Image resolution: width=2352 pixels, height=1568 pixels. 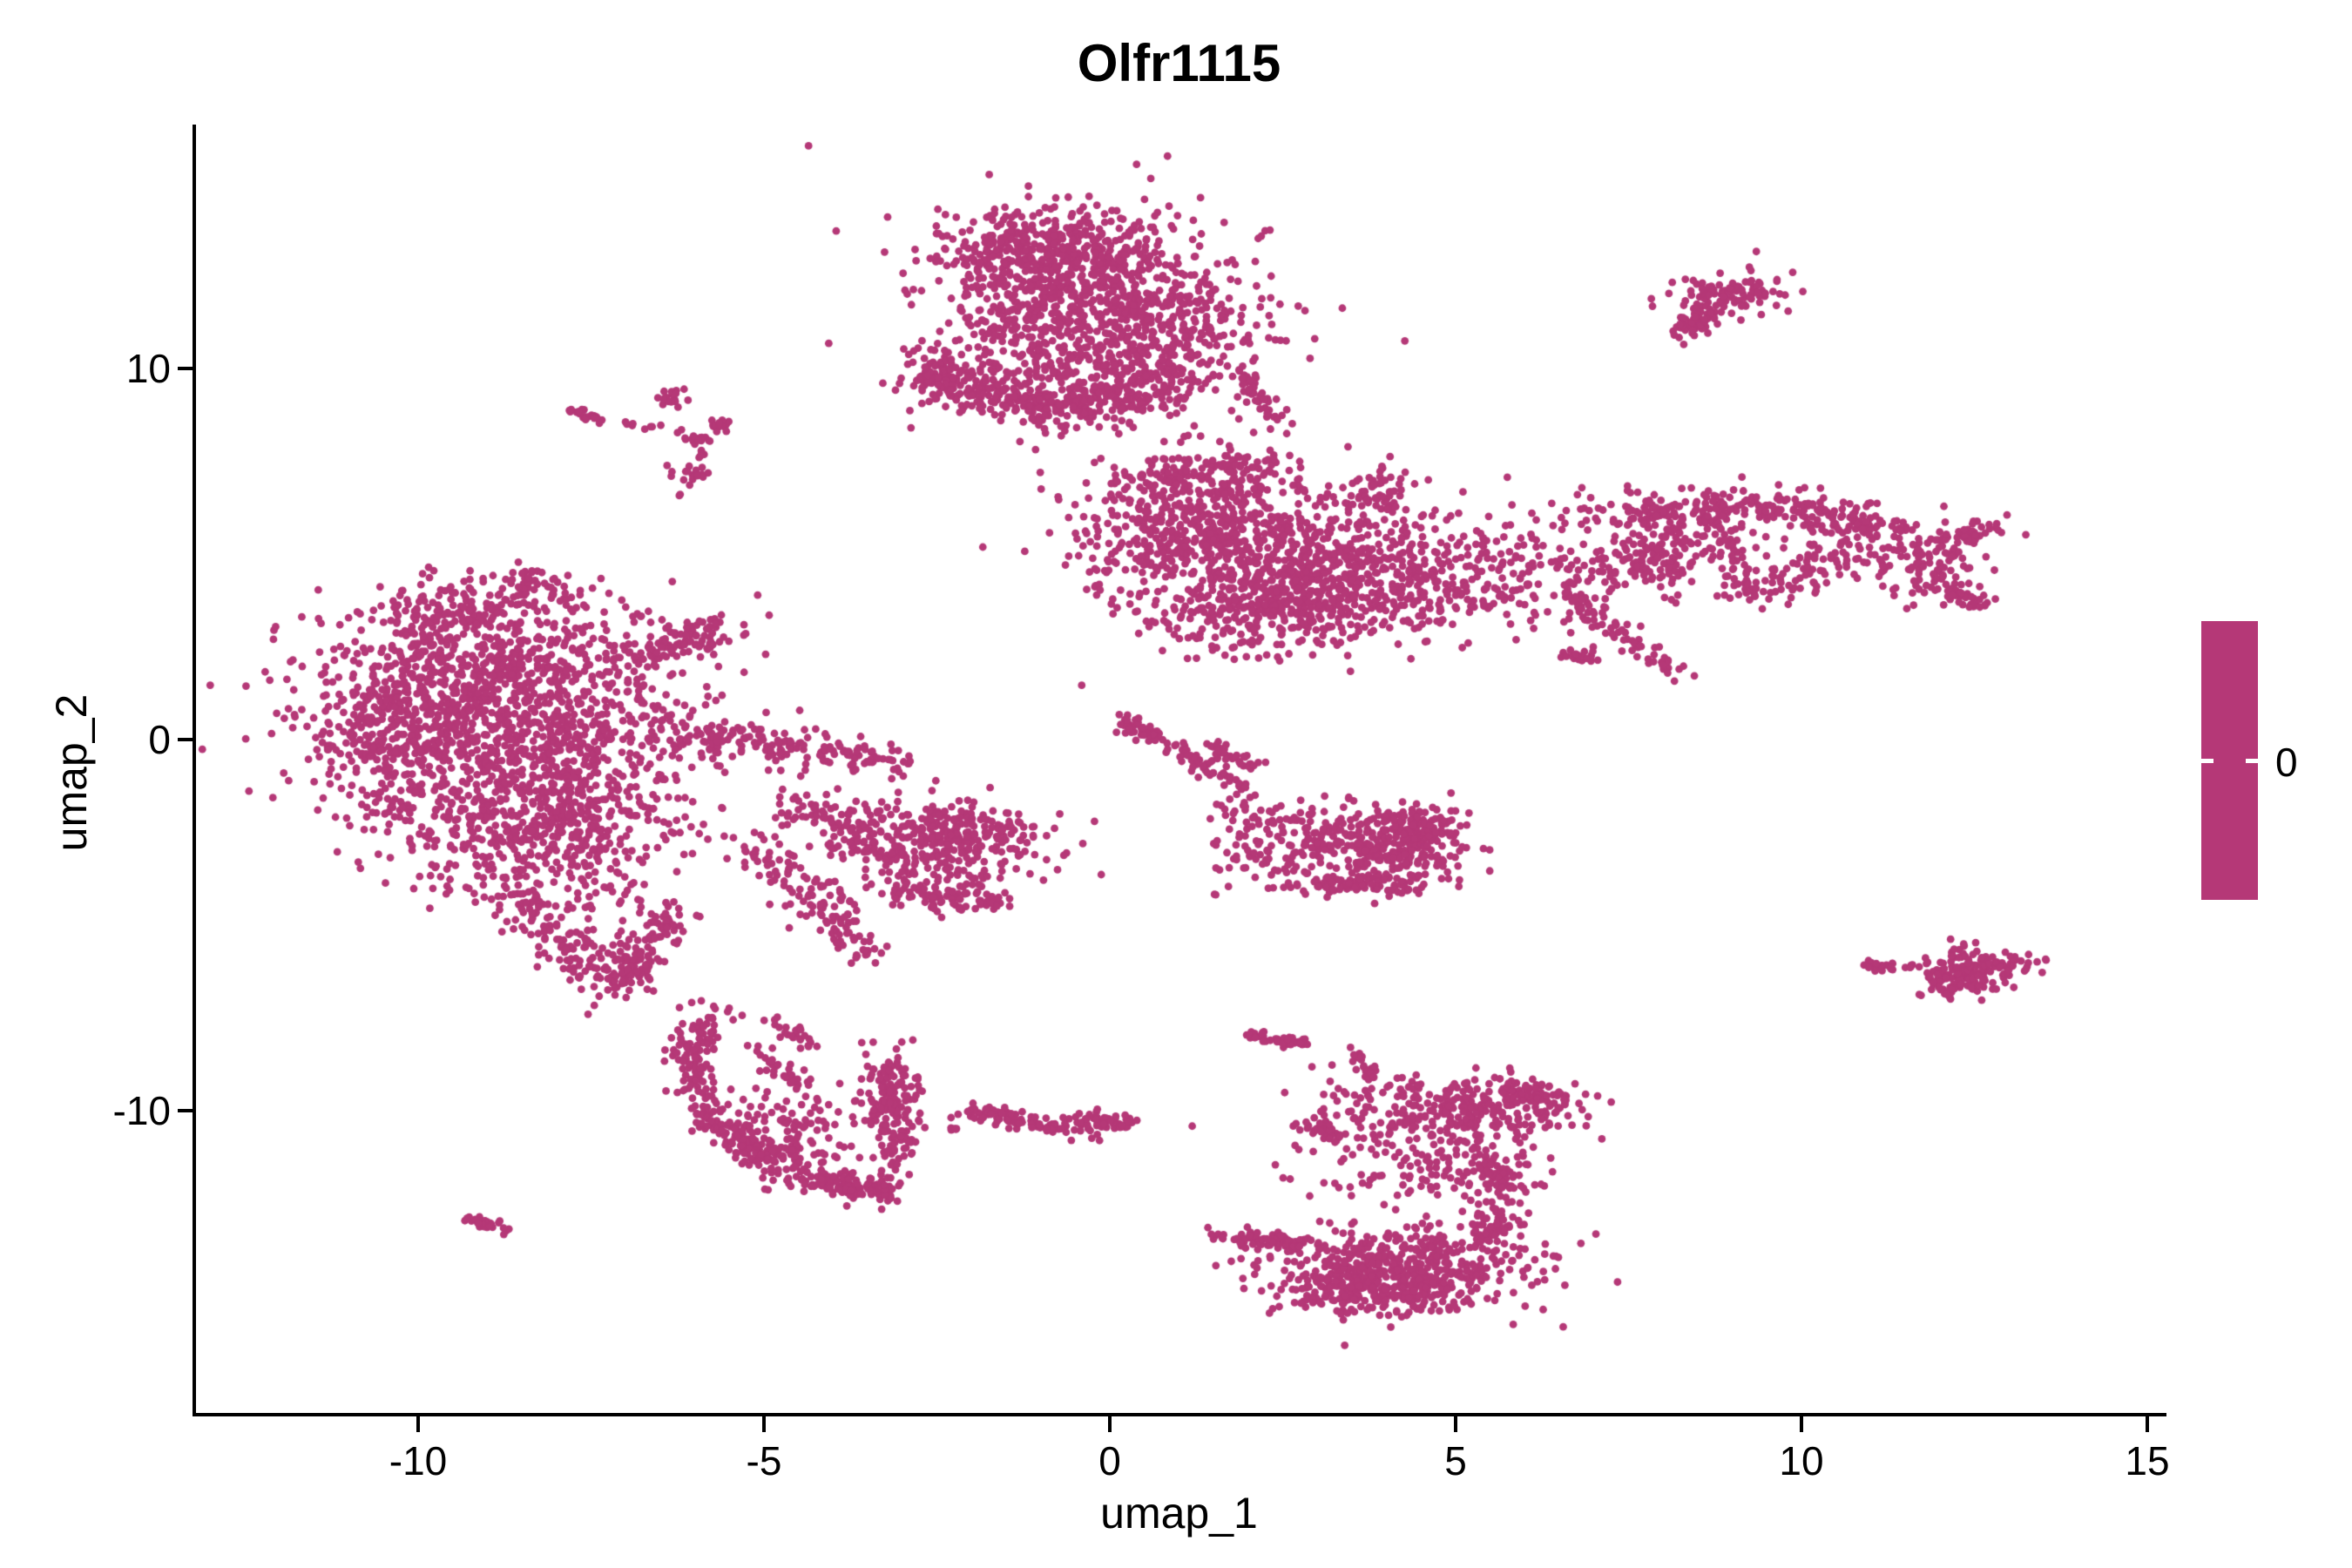 What do you see at coordinates (1179, 63) in the screenshot?
I see `plot-title: Olfr1115` at bounding box center [1179, 63].